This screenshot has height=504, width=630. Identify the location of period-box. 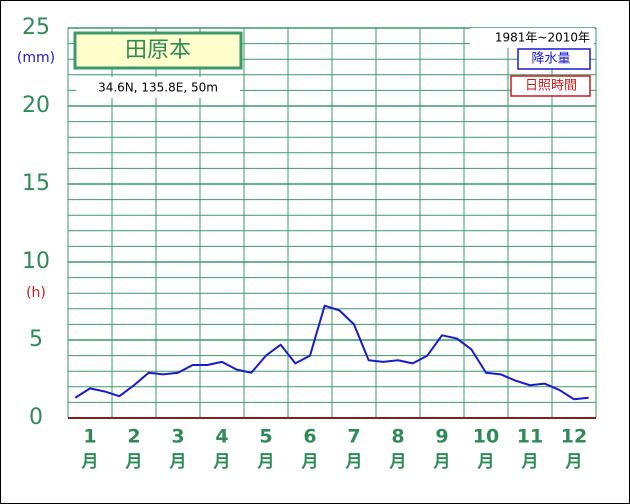
(532, 38).